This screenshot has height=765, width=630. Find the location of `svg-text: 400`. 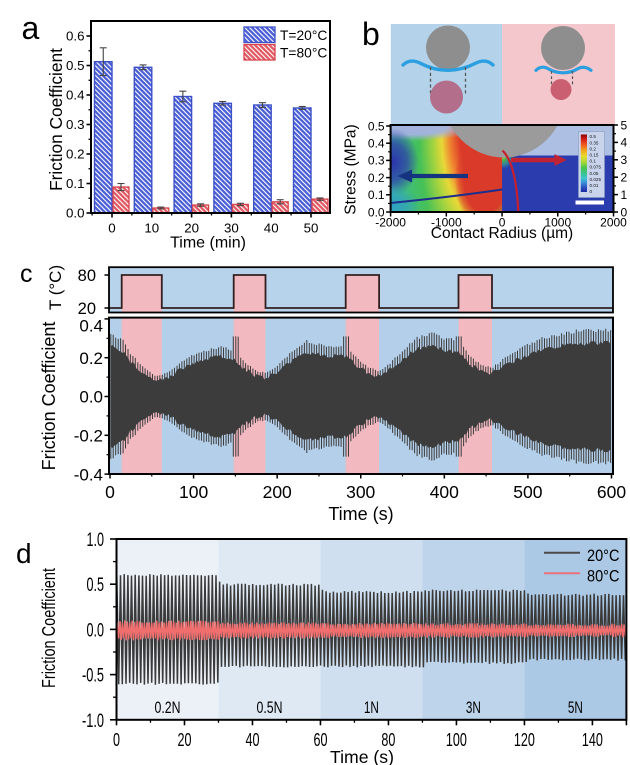

svg-text: 400 is located at coordinates (444, 492).